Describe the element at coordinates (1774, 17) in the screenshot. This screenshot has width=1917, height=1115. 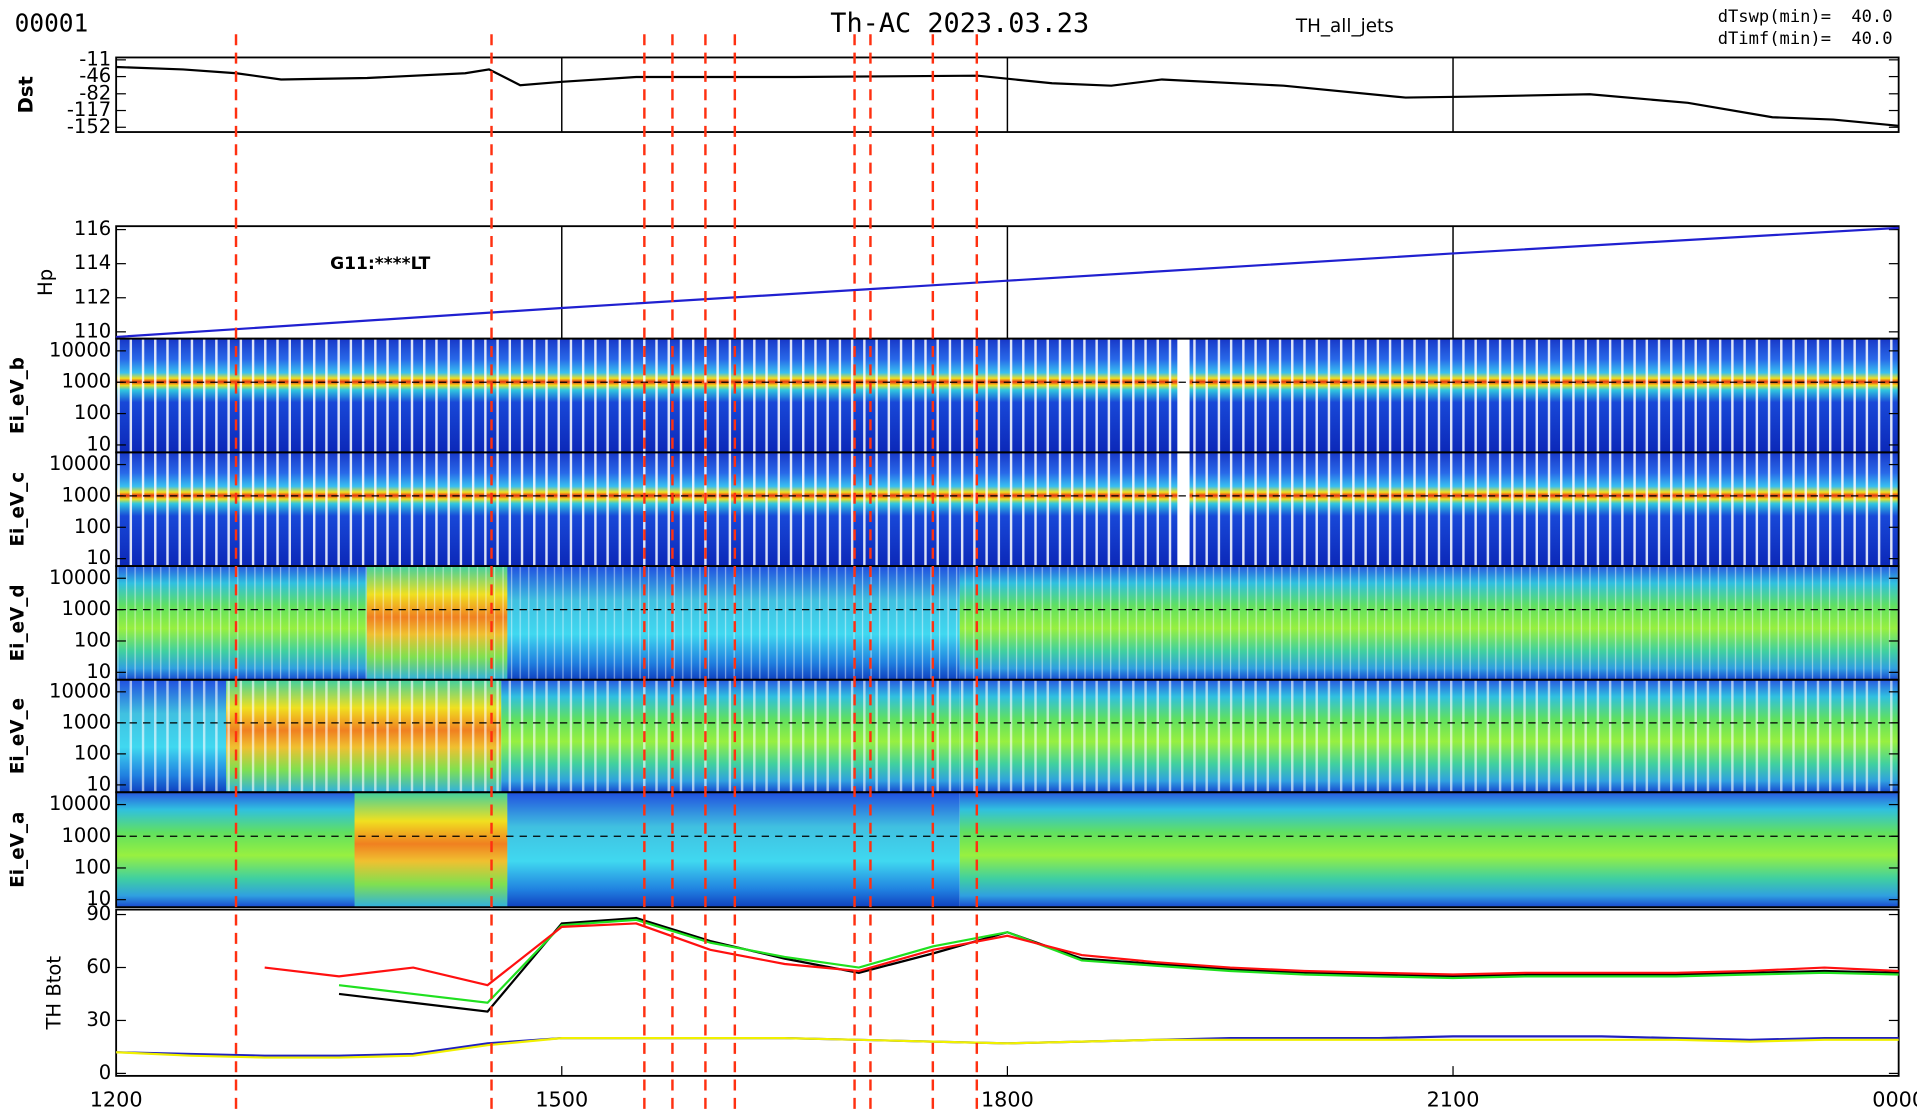
I see `param-name: dTswp(min)=` at that location.